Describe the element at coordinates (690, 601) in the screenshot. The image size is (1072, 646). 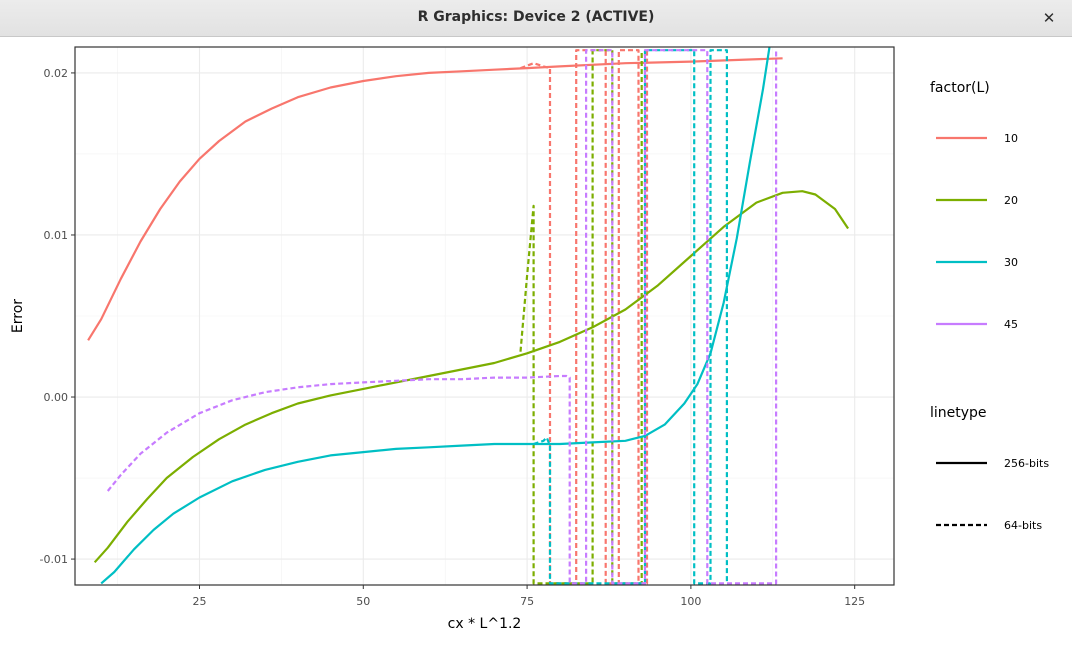
I see `x-tick-label: 100` at that location.